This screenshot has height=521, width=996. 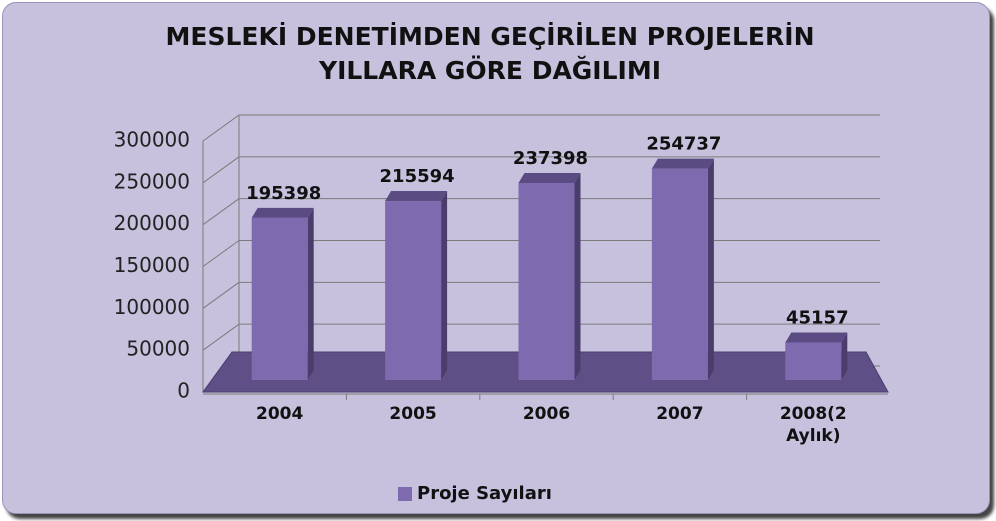 What do you see at coordinates (417, 176) in the screenshot?
I see `data-label: 215594` at bounding box center [417, 176].